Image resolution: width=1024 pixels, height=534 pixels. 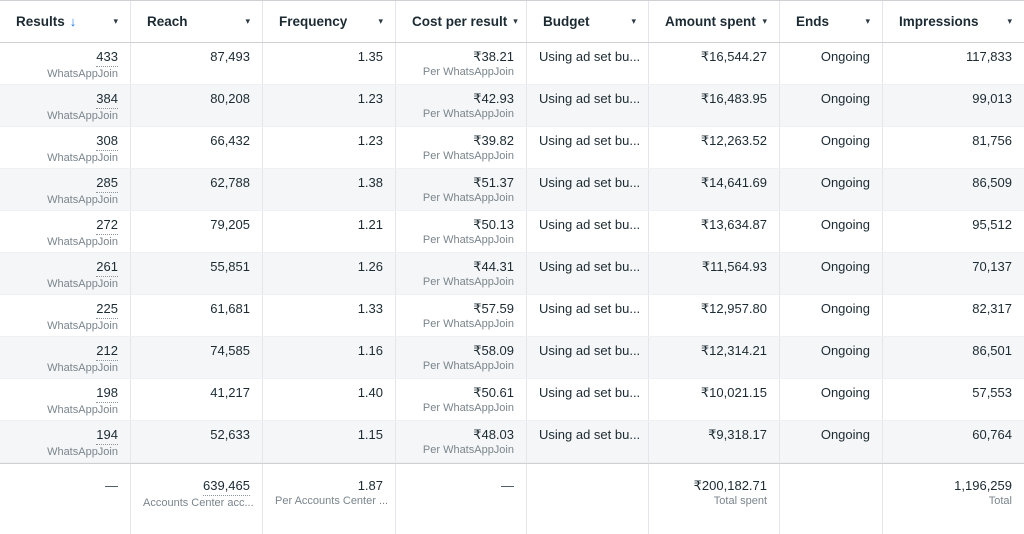 What do you see at coordinates (813, 21) in the screenshot?
I see `column-label-ends: Ends` at bounding box center [813, 21].